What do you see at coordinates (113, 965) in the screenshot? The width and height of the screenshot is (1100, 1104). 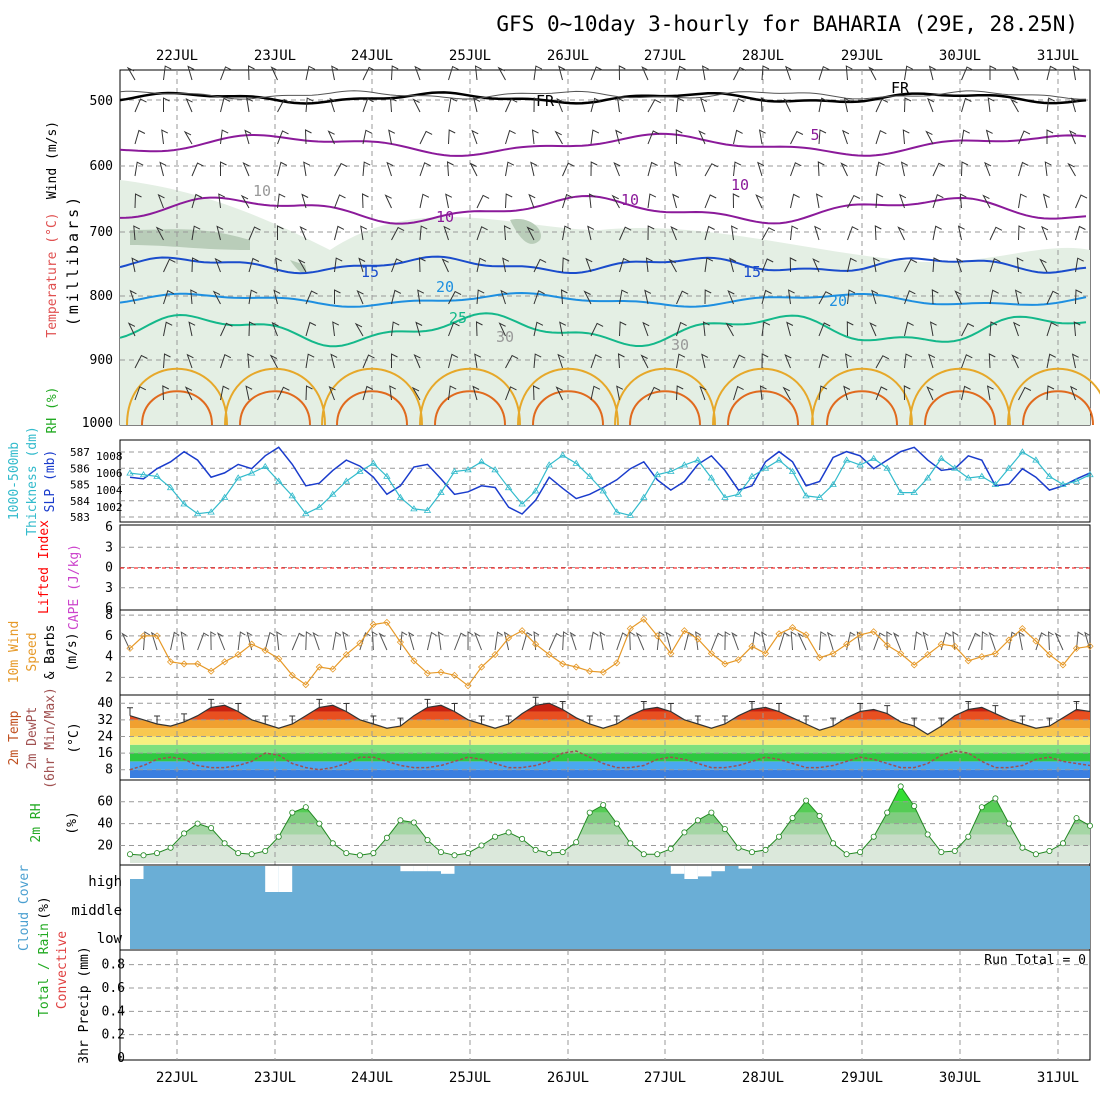 I see `precip-tick: 0.8` at bounding box center [113, 965].